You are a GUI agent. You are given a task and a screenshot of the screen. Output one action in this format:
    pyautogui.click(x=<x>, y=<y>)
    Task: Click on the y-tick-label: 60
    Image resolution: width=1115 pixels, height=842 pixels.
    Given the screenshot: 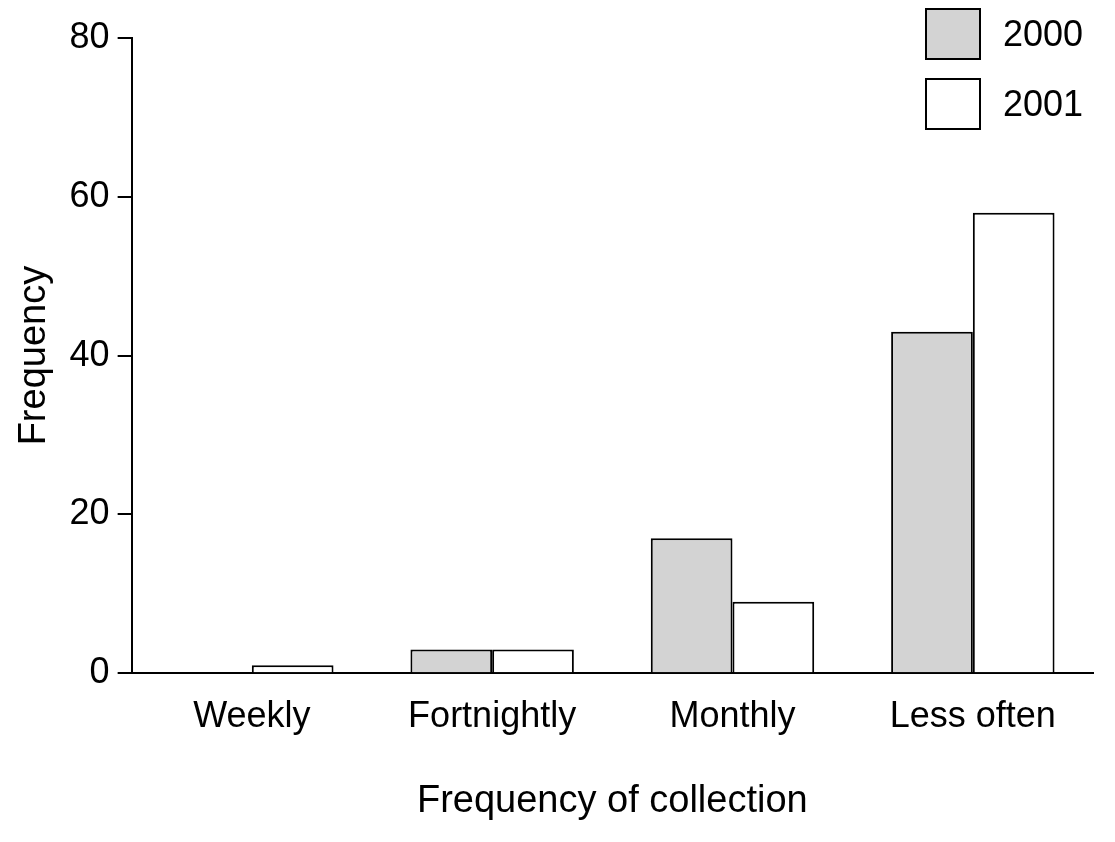 What is the action you would take?
    pyautogui.click(x=89, y=194)
    